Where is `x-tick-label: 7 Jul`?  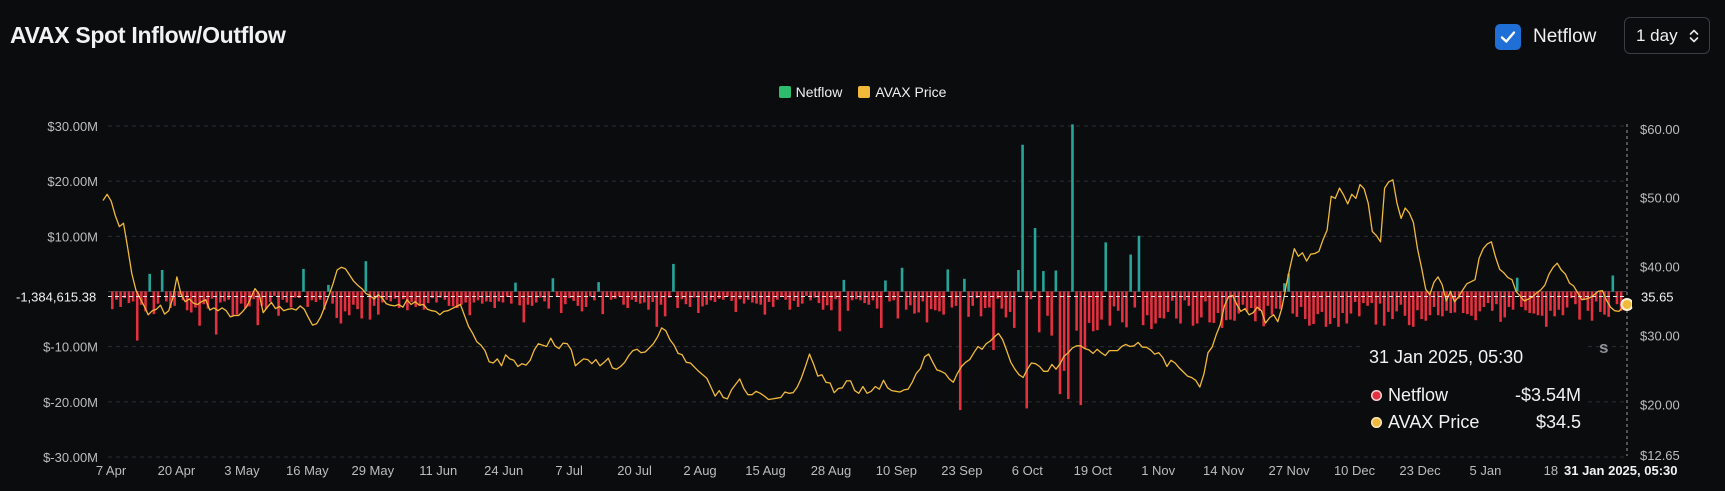 x-tick-label: 7 Jul is located at coordinates (569, 470).